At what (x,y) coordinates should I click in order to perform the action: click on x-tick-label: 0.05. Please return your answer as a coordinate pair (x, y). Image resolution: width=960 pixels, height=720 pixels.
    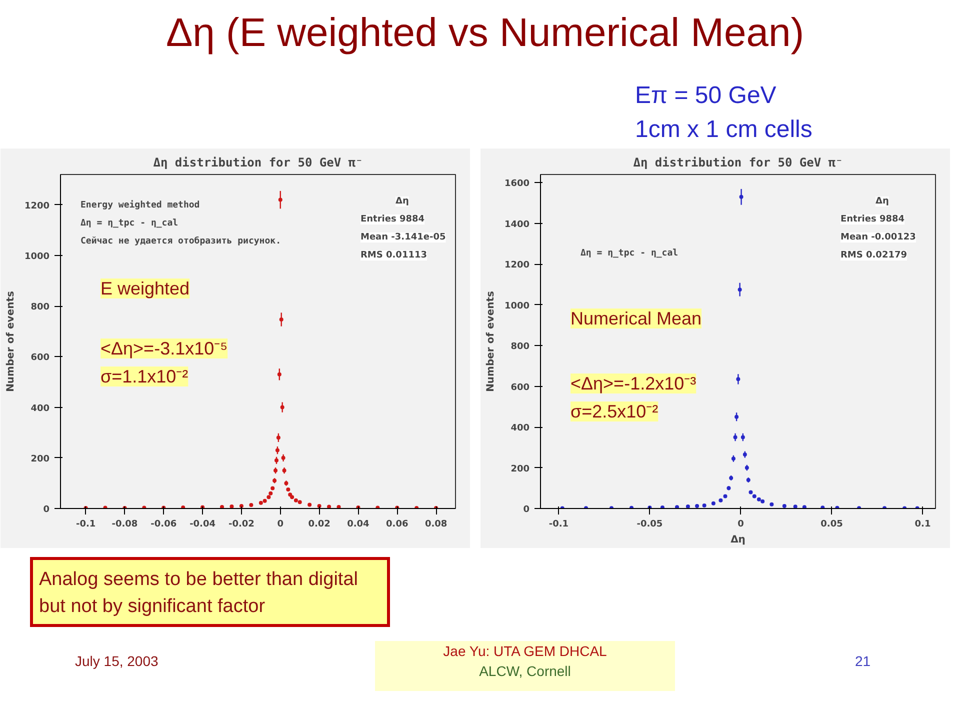
    Looking at the image, I should click on (831, 525).